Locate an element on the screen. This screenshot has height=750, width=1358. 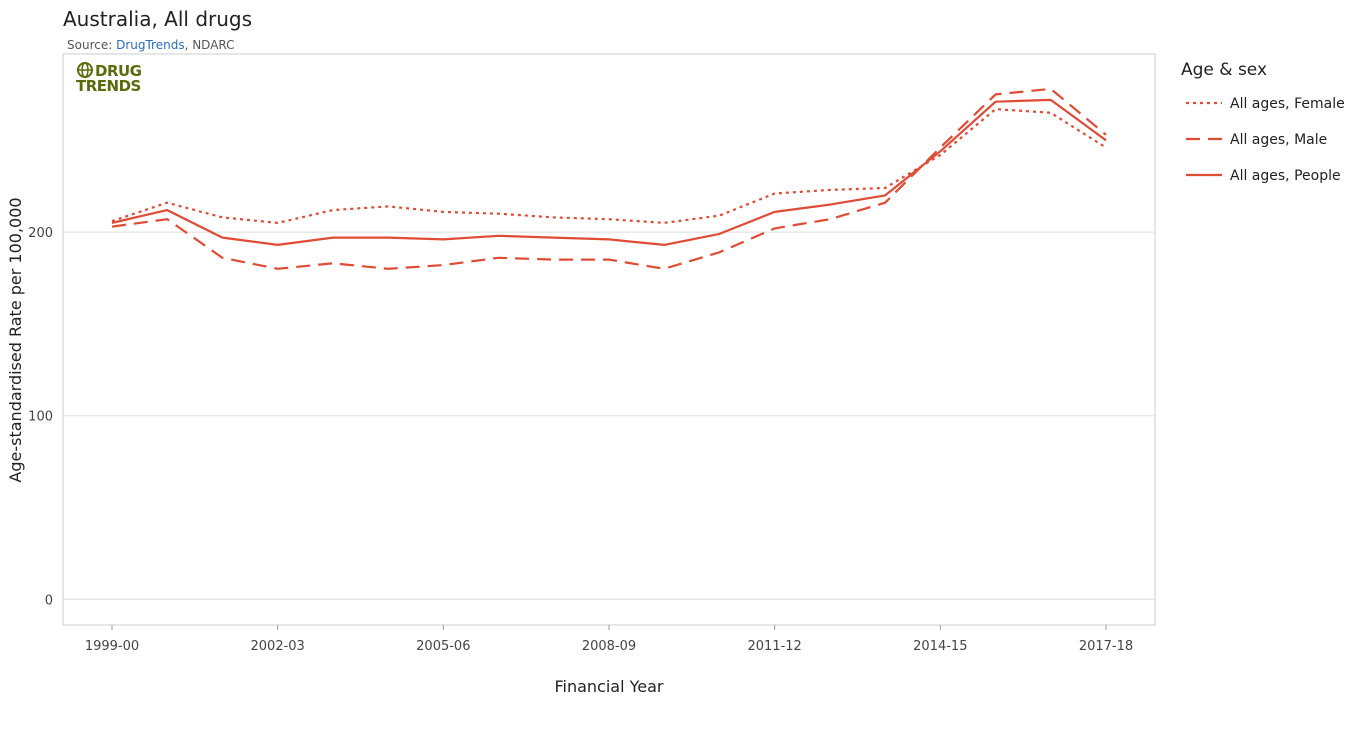
logo-globe-icon is located at coordinates (85, 70).